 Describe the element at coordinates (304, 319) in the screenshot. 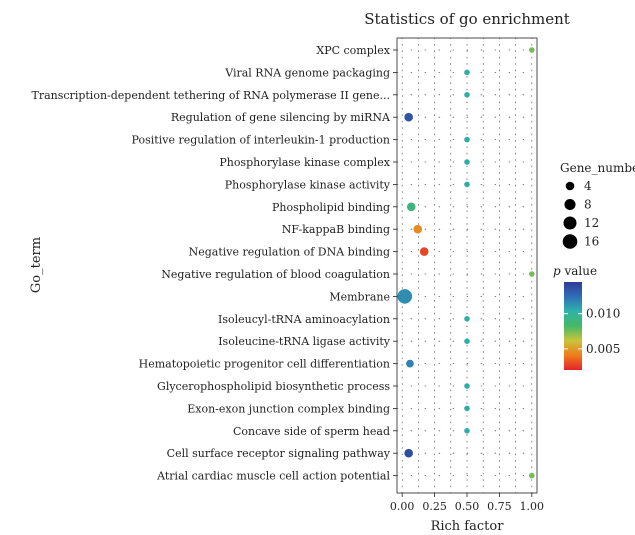

I see `category-label: Isoleucyl-tRNA aminoacylation` at that location.